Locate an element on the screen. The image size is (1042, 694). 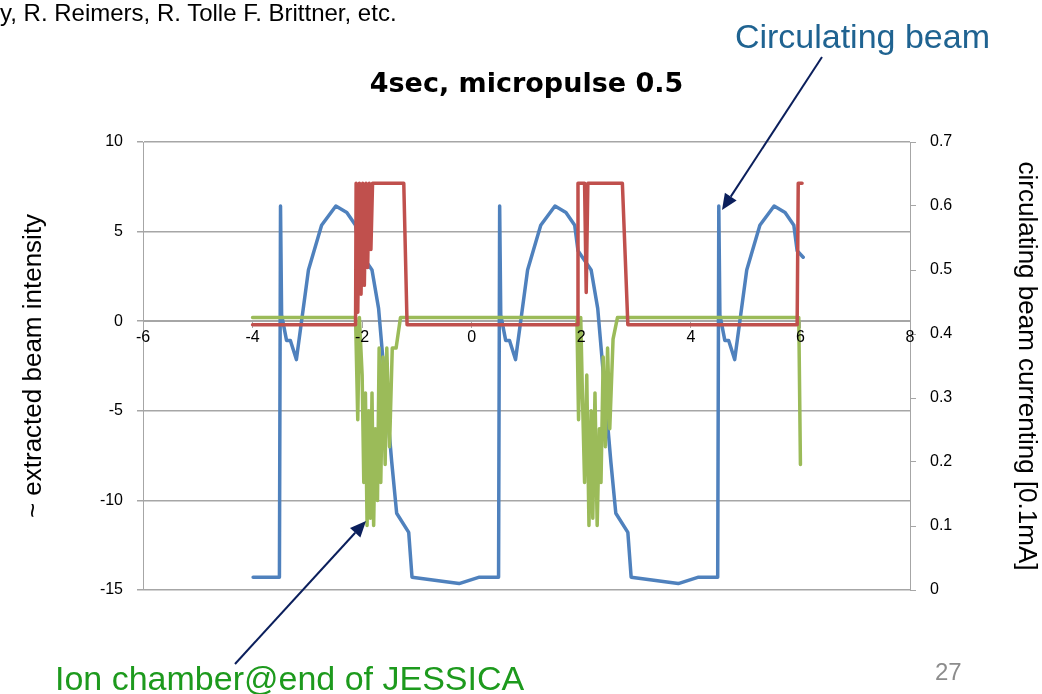
x-tick-label: -2 is located at coordinates (362, 336).